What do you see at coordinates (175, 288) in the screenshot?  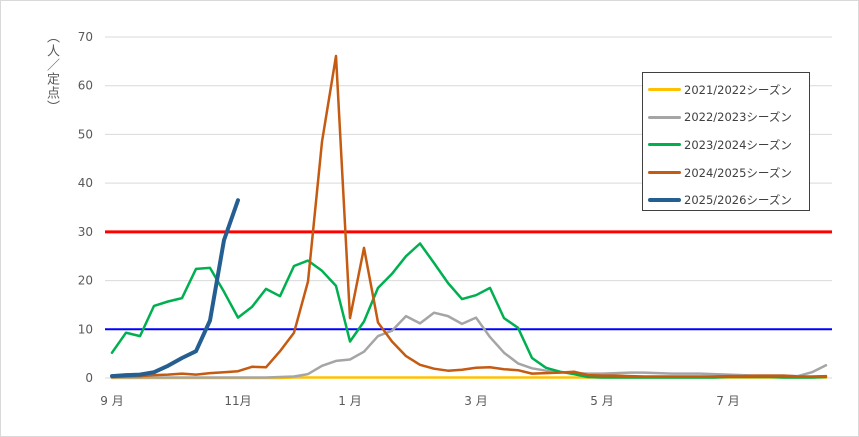 I see `series-line-2025-2026` at bounding box center [175, 288].